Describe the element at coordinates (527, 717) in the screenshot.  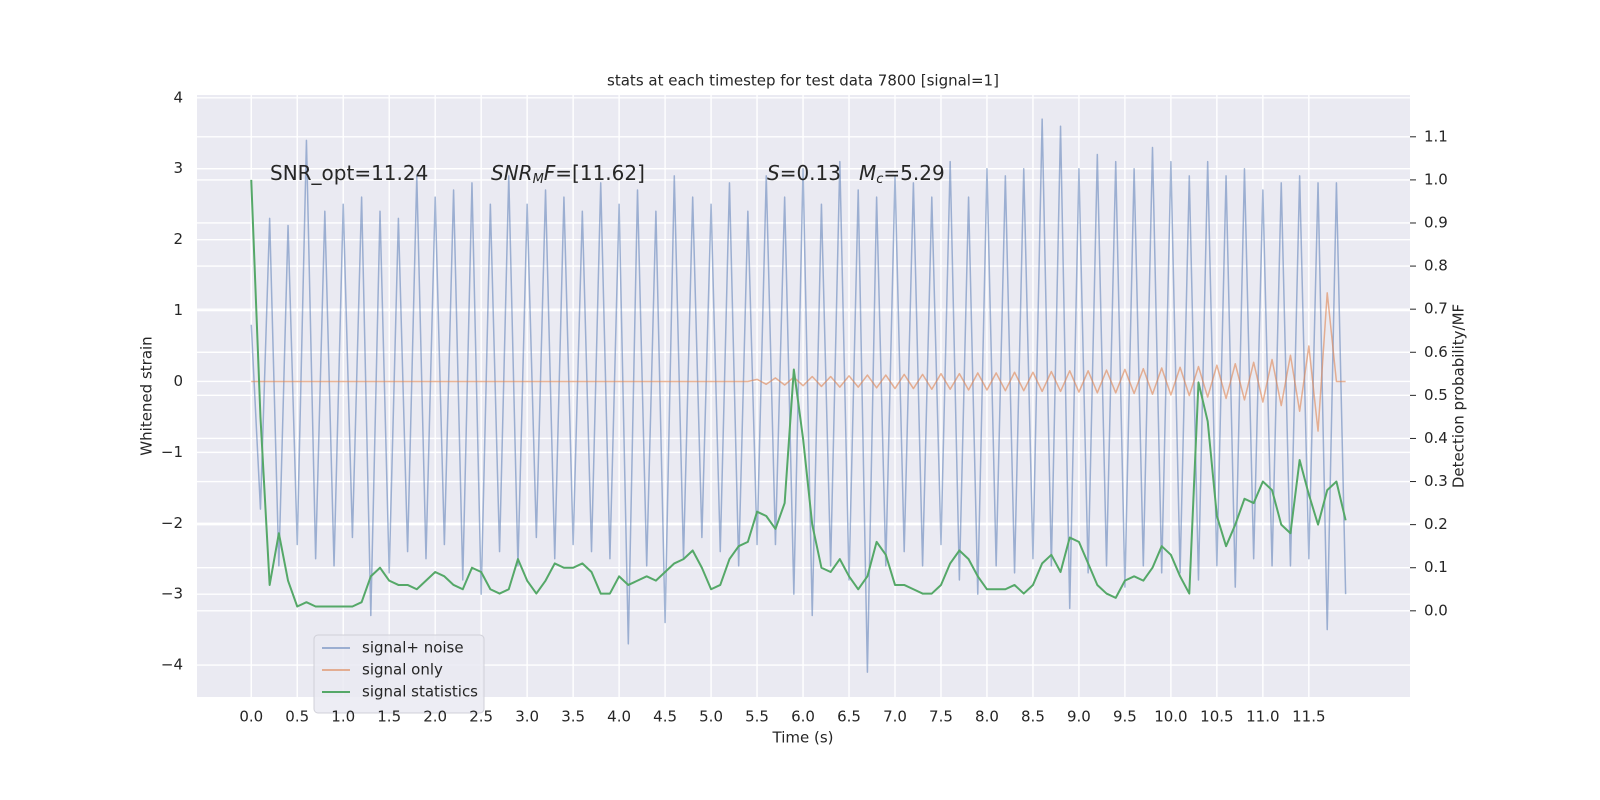
I see `x-tick-label: 3.0` at that location.